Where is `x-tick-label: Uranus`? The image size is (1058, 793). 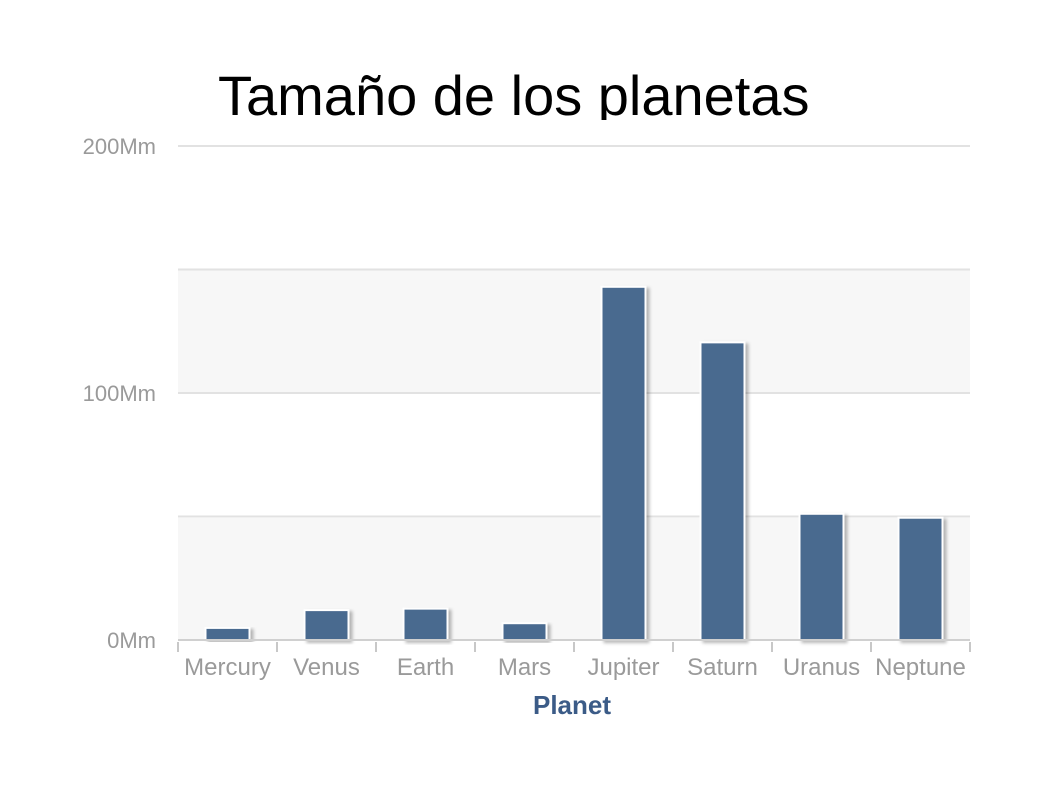
x-tick-label: Uranus is located at coordinates (821, 667).